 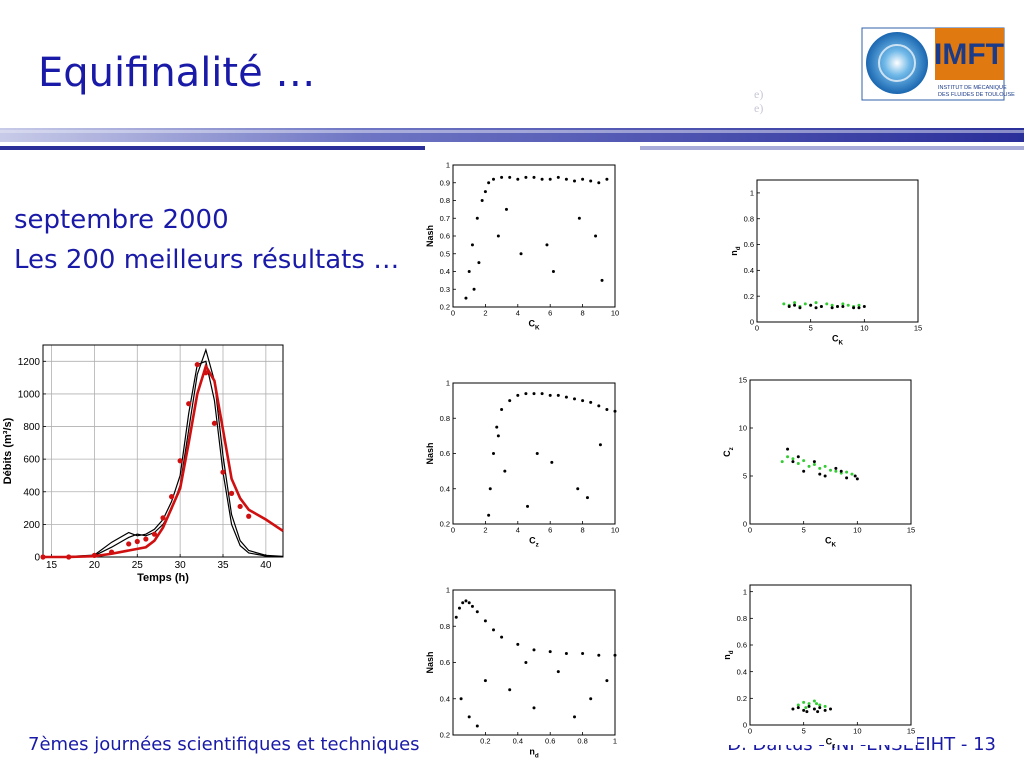 I want to click on chart: 0 5 10 15 0 0.2 0.4 0.6 0.8 1 Cz nd, so click(x=819, y=663).